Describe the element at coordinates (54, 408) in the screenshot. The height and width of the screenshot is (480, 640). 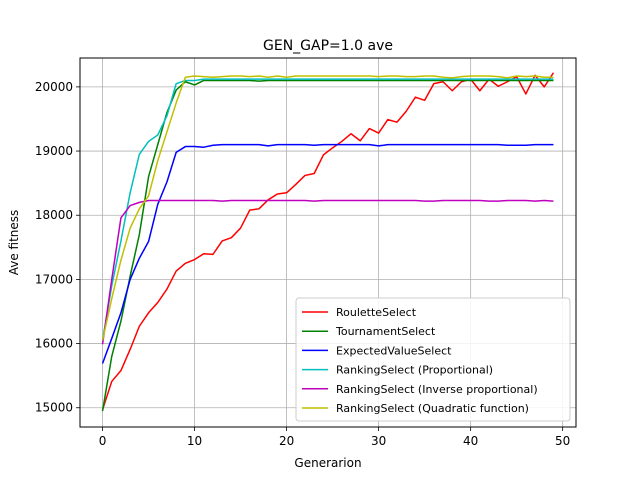
I see `y-tick-label: 15000` at that location.